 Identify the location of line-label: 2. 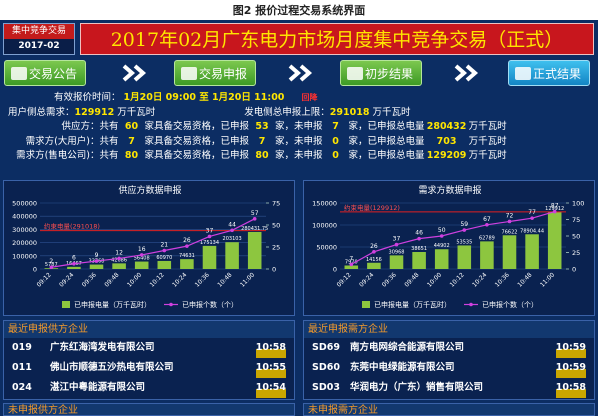
(51, 261).